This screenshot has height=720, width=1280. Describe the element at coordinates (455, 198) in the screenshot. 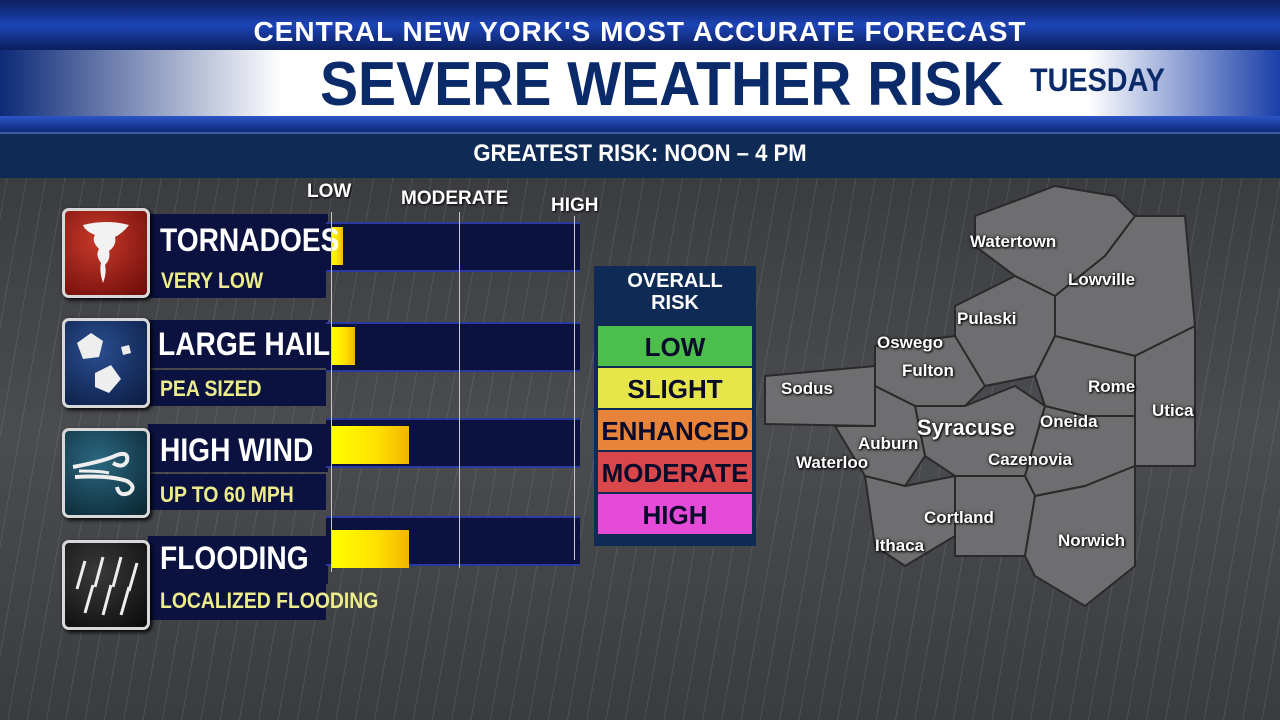

I see `scale-moderate-label: MODERATE` at that location.